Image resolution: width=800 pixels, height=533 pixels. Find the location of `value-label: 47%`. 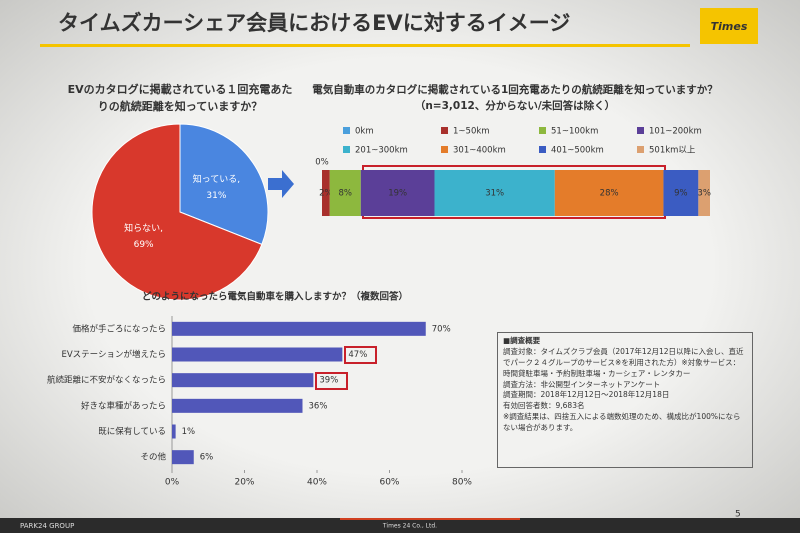

value-label: 47% is located at coordinates (357, 355).